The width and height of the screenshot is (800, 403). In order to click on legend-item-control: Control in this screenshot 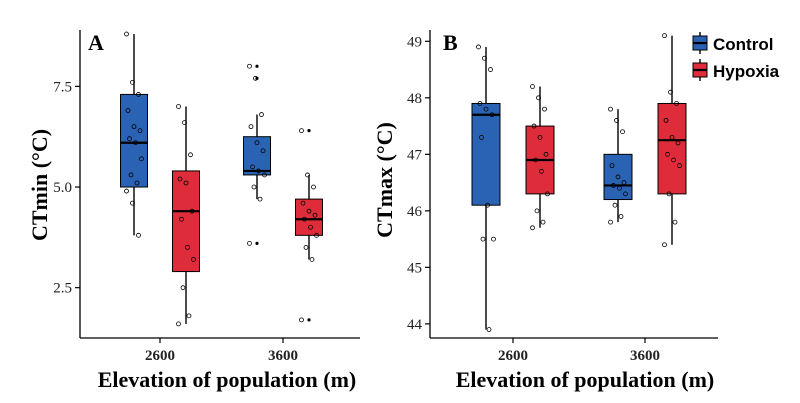, I will do `click(732, 43)`.